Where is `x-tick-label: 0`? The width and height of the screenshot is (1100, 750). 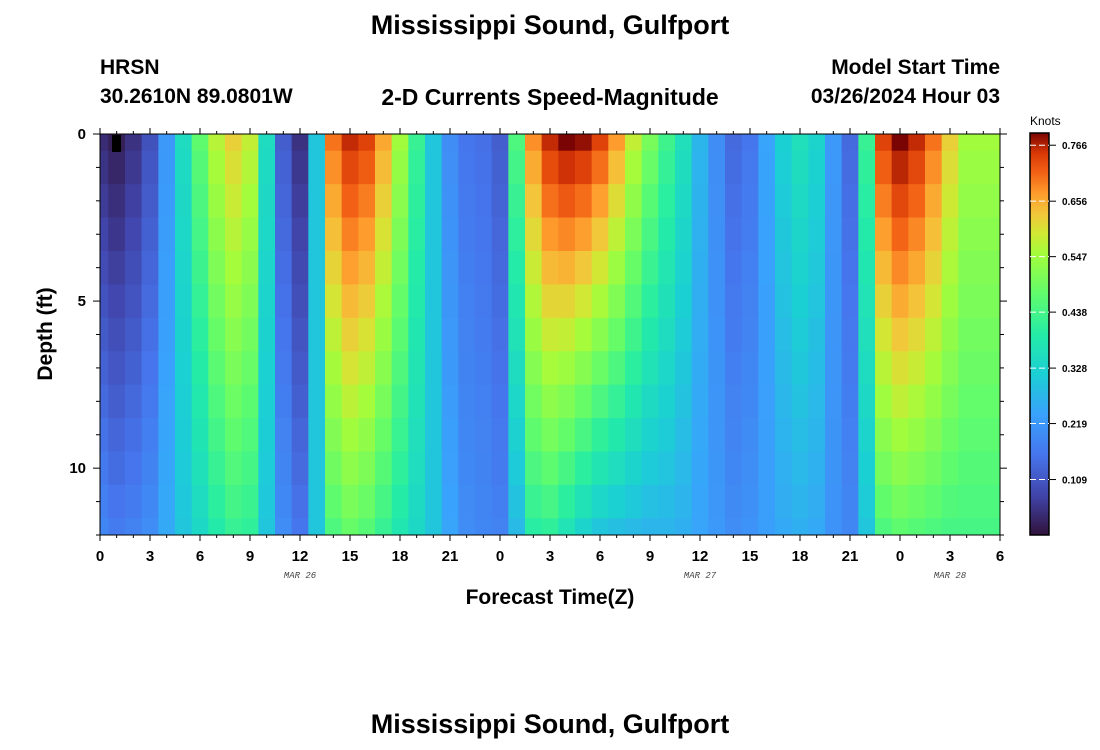 x-tick-label: 0 is located at coordinates (500, 556).